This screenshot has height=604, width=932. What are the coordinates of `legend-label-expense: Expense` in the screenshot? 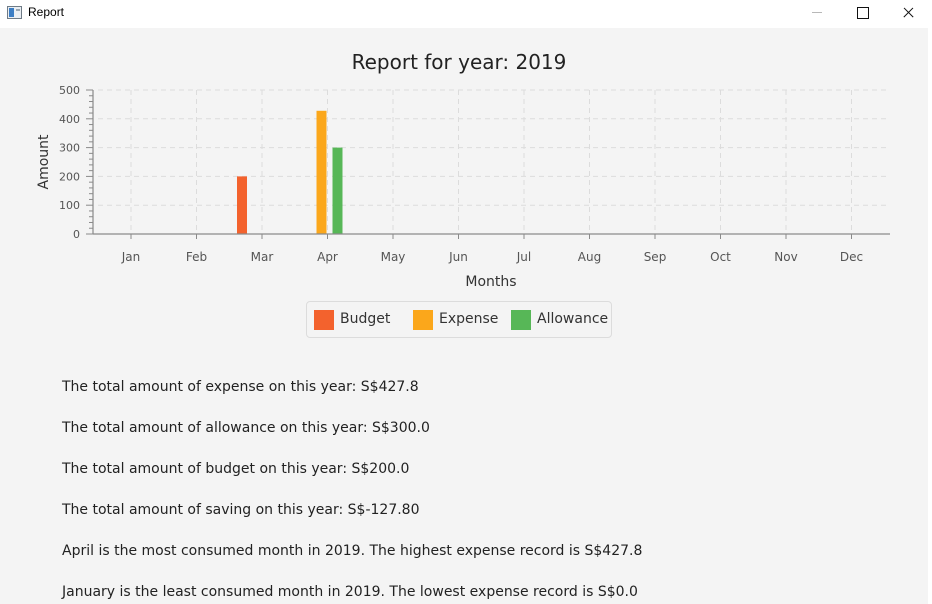 It's located at (469, 319).